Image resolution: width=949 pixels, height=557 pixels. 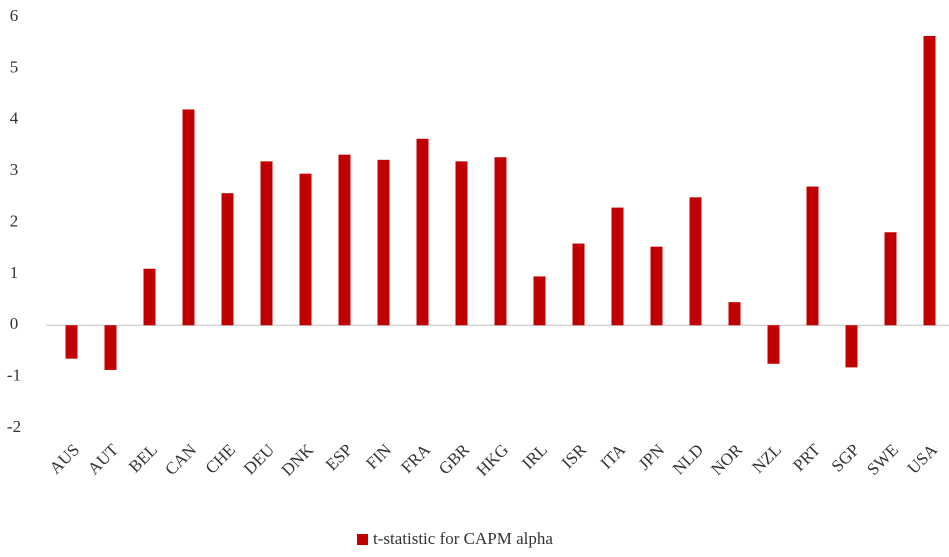 What do you see at coordinates (298, 460) in the screenshot?
I see `x-tick-label: DNK` at bounding box center [298, 460].